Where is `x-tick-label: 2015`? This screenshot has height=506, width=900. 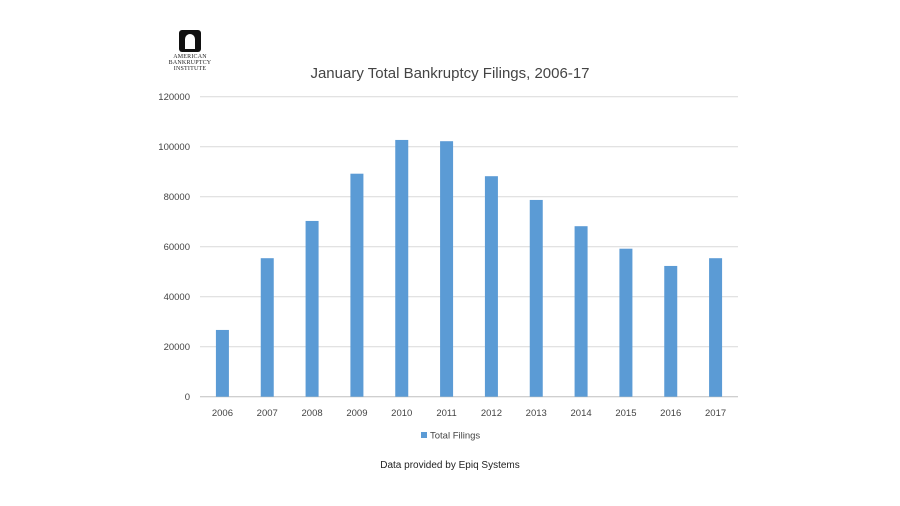 x-tick-label: 2015 is located at coordinates (625, 413).